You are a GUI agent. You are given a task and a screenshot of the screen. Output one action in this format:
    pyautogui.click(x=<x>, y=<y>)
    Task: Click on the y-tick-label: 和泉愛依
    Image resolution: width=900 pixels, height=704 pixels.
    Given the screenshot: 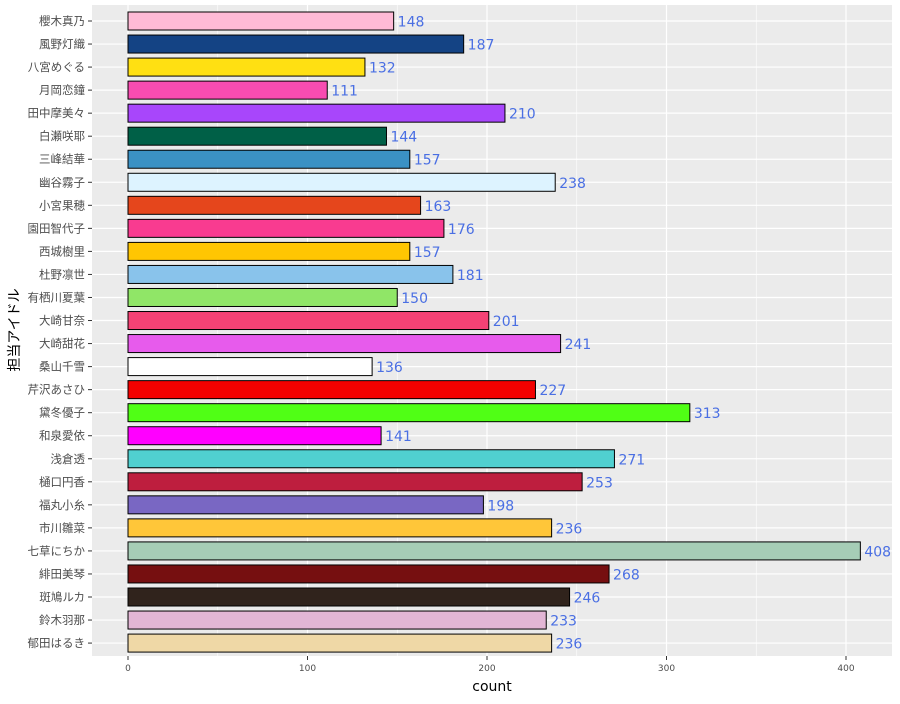 What is the action you would take?
    pyautogui.click(x=62, y=436)
    